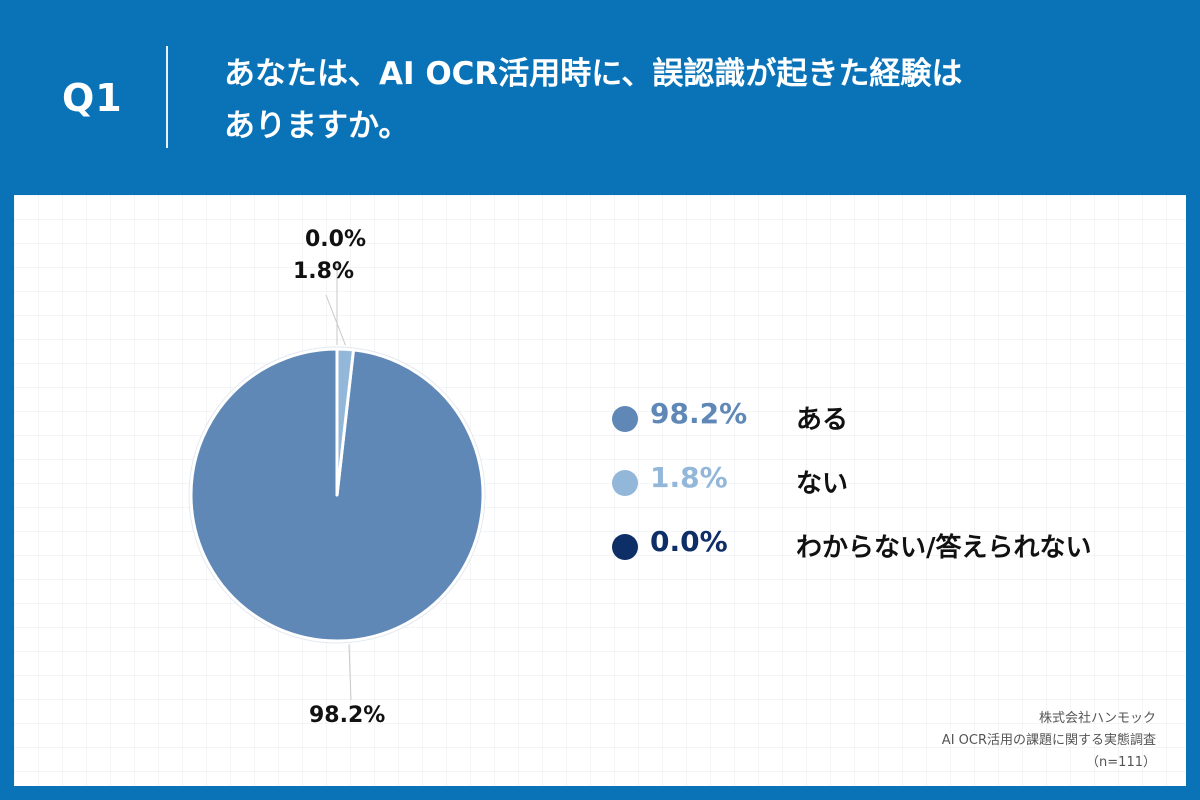 This screenshot has height=800, width=1200. Describe the element at coordinates (699, 413) in the screenshot. I see `legend-value-yes: 98.2%` at that location.